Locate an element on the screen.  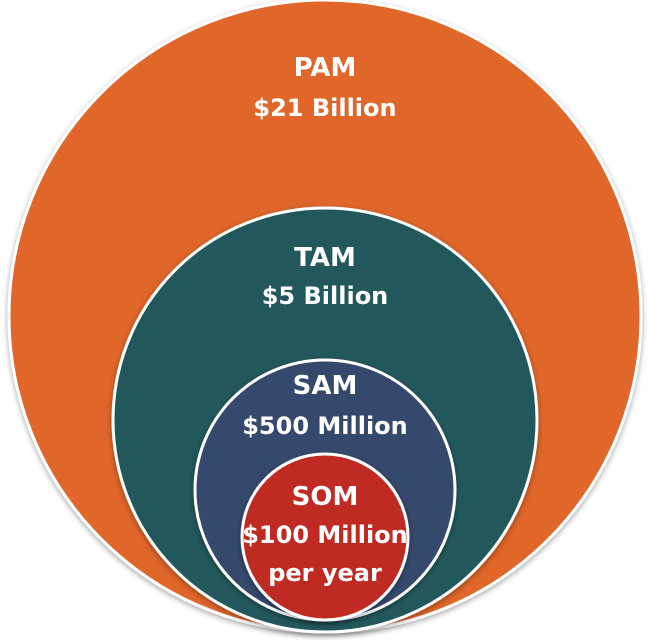
sam-value: $500 Million is located at coordinates (325, 426).